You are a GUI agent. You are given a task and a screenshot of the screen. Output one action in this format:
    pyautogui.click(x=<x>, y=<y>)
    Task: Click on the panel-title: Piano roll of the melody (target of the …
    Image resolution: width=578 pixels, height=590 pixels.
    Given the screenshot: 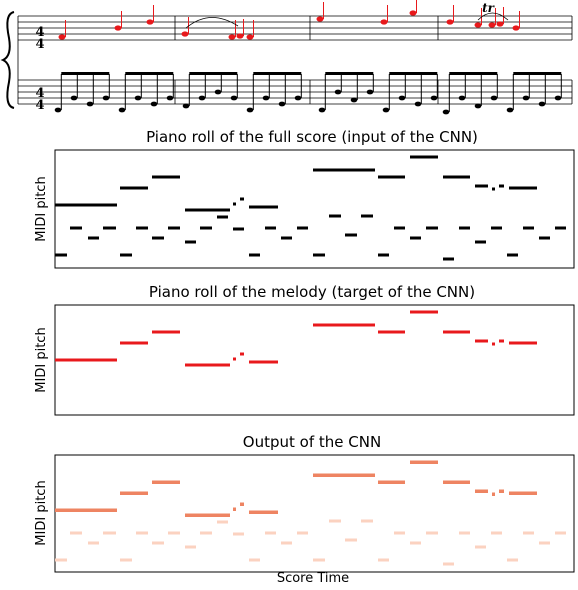 What is the action you would take?
    pyautogui.click(x=312, y=292)
    